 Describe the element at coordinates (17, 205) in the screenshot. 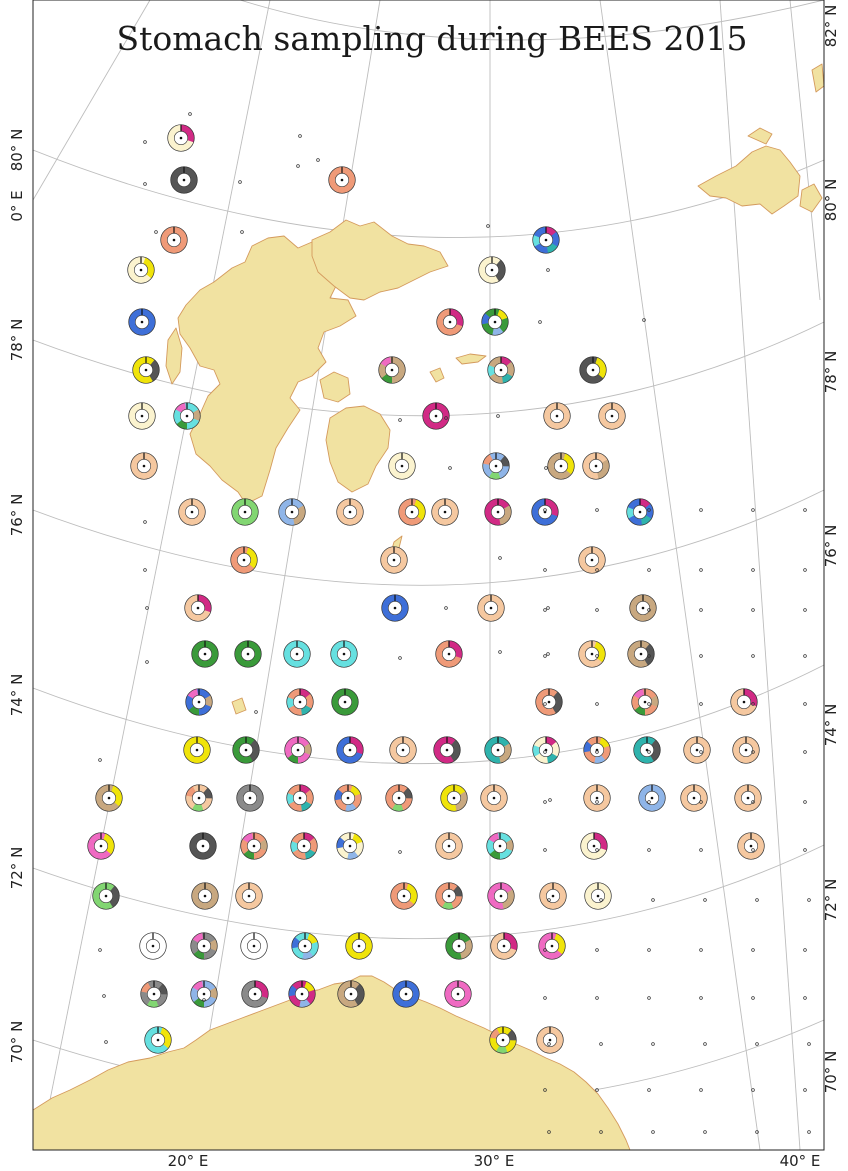

I see `left-lon-label: 0° E` at that location.